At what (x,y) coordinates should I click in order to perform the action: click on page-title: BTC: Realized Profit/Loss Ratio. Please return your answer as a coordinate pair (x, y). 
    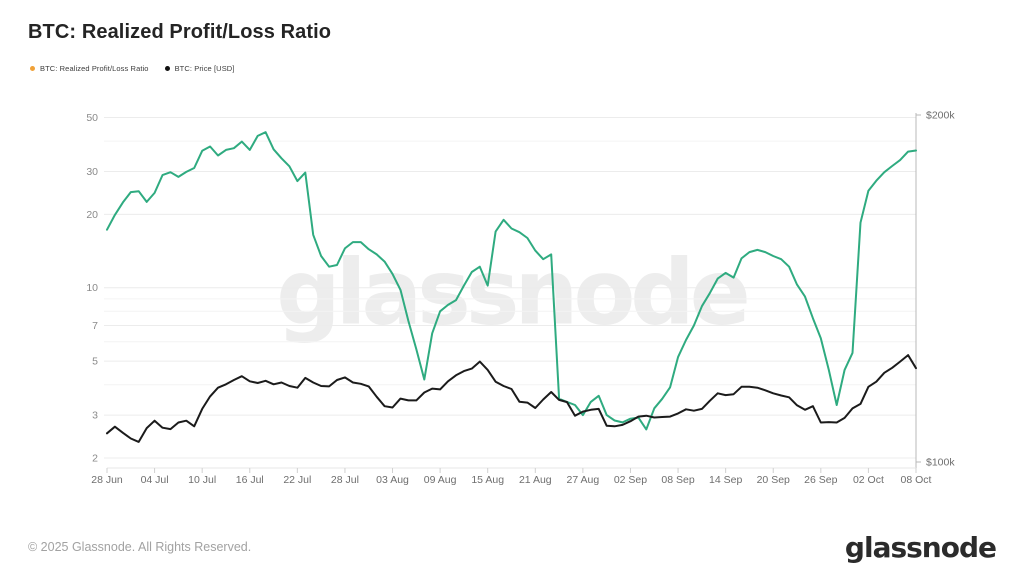
    Looking at the image, I should click on (180, 32).